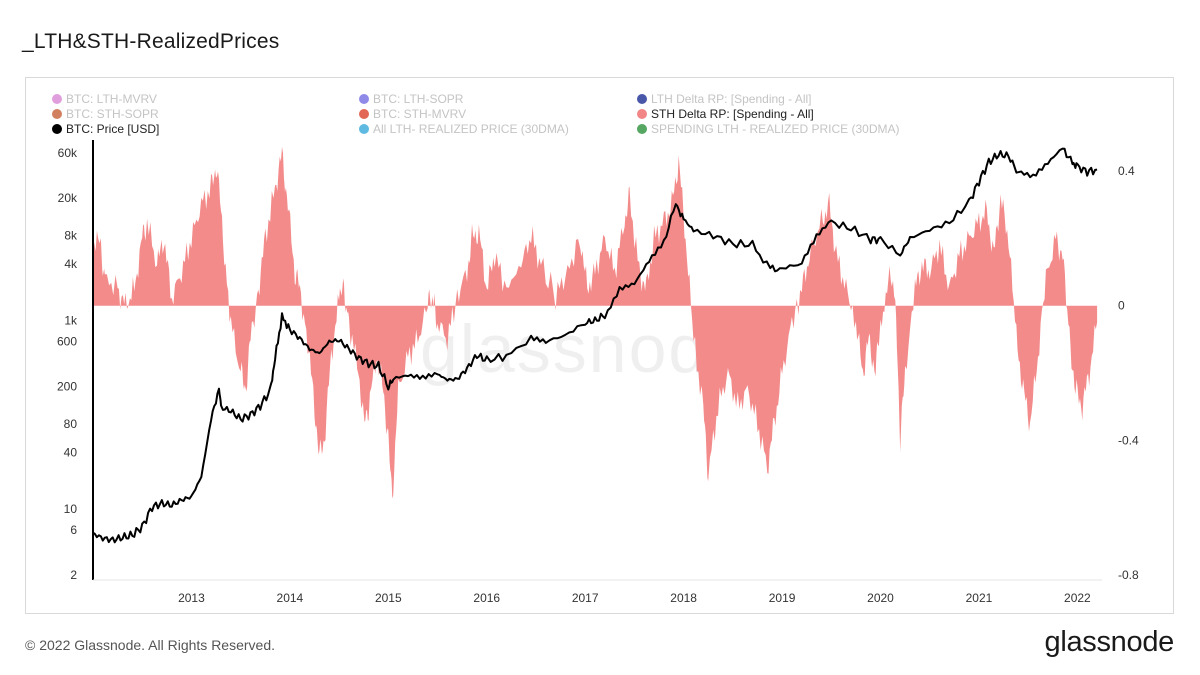 Image resolution: width=1200 pixels, height=675 pixels. What do you see at coordinates (775, 129) in the screenshot?
I see `legend-label: SPENDING LTH - REALIZED PRICE (30DMA)` at bounding box center [775, 129].